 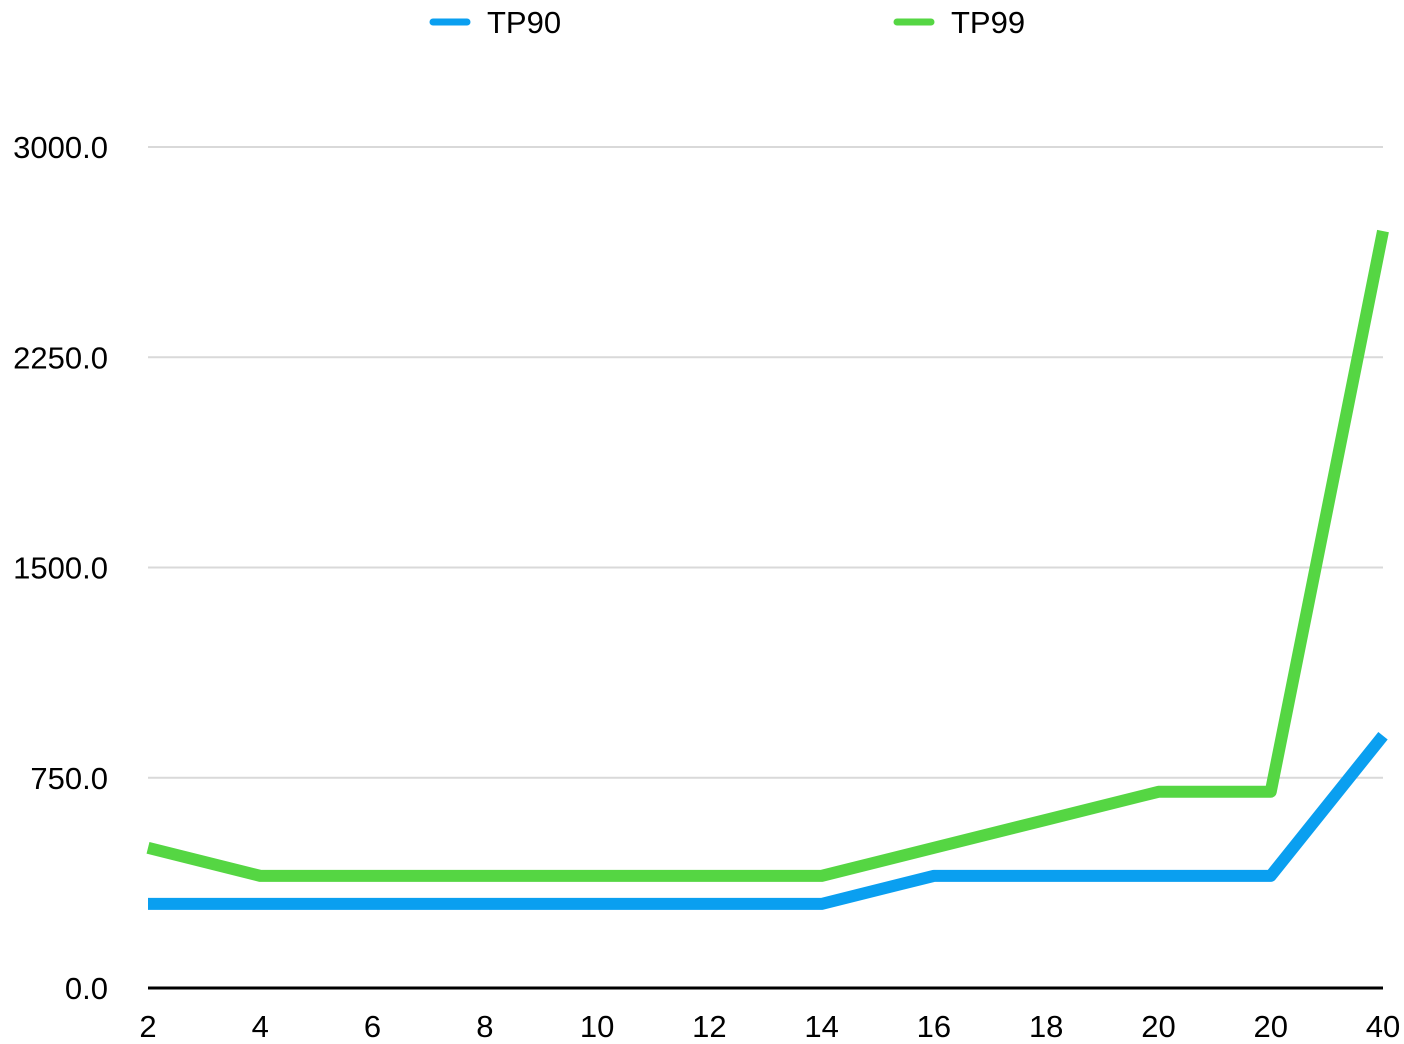 What do you see at coordinates (709, 1026) in the screenshot?
I see `x-tick-label: 12` at bounding box center [709, 1026].